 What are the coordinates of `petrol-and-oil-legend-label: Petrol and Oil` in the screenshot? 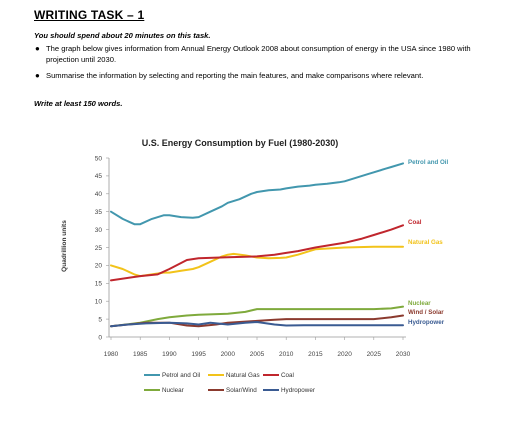 It's located at (181, 375).